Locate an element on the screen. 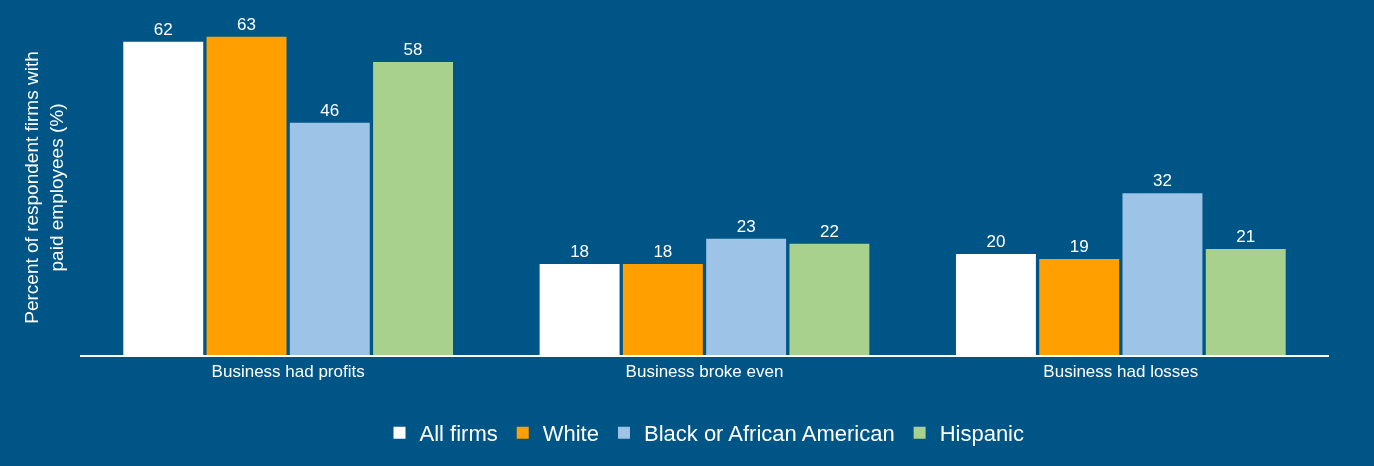 The height and width of the screenshot is (466, 1374). data-label: 46 is located at coordinates (330, 110).